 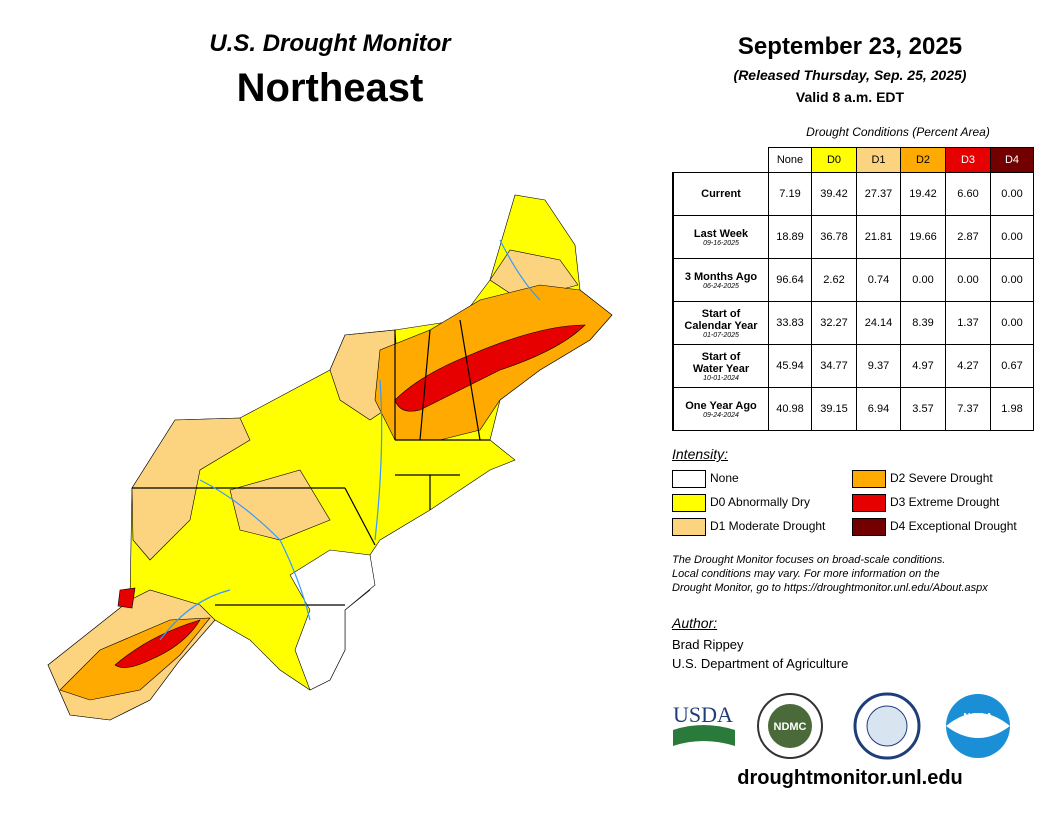 I want to click on column-header: D3, so click(x=968, y=160).